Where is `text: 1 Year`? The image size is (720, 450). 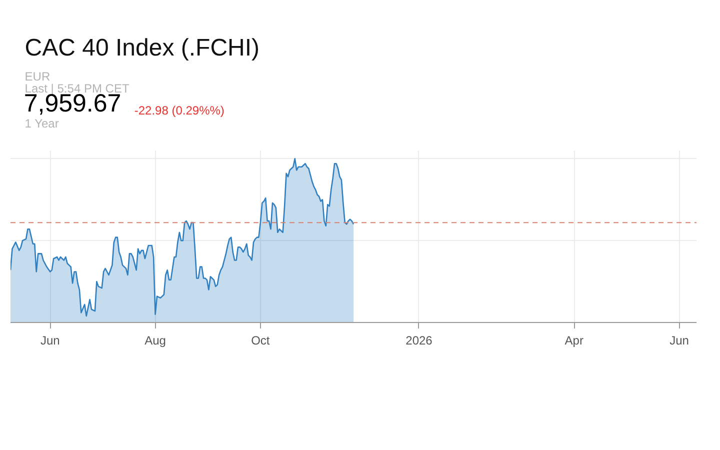 text: 1 Year is located at coordinates (41, 123).